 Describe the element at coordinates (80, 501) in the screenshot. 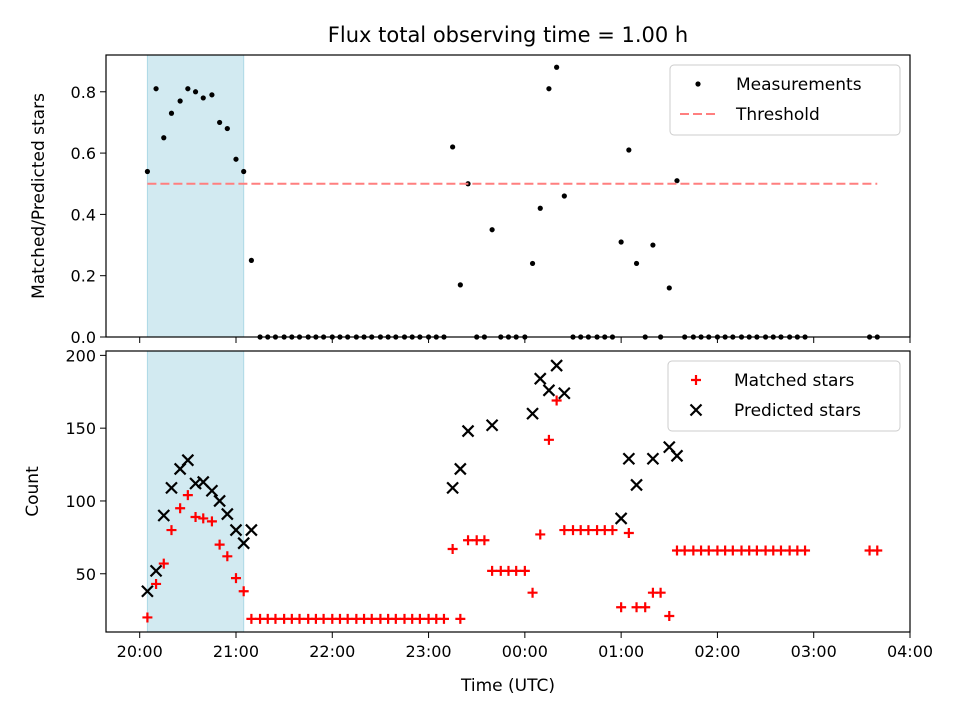

I see `y-tick-label: 100` at that location.